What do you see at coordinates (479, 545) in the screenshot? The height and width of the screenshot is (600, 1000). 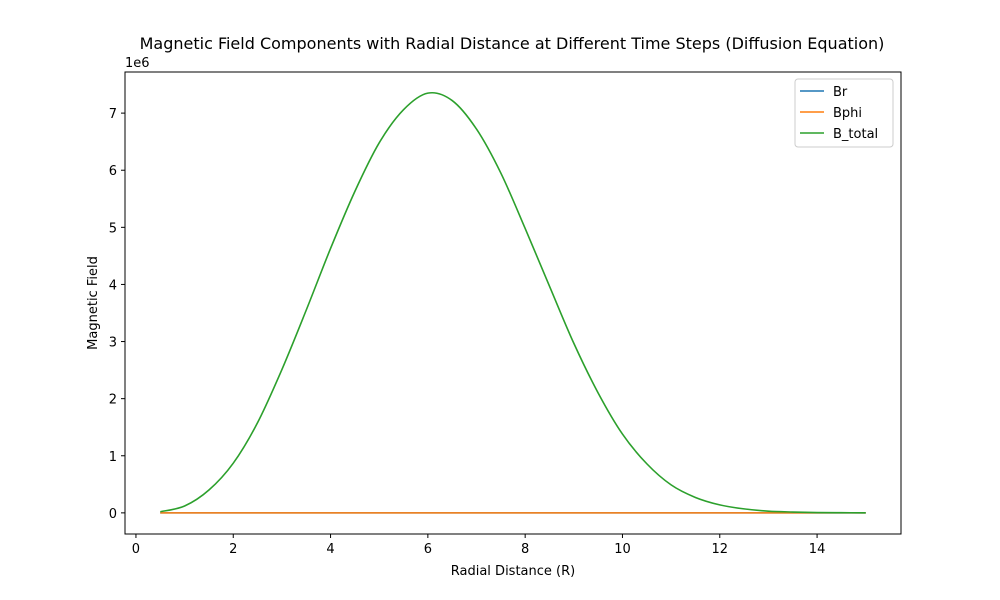 I see `x-axis-ticks: 0 2 4 6 8 10 12 14` at bounding box center [479, 545].